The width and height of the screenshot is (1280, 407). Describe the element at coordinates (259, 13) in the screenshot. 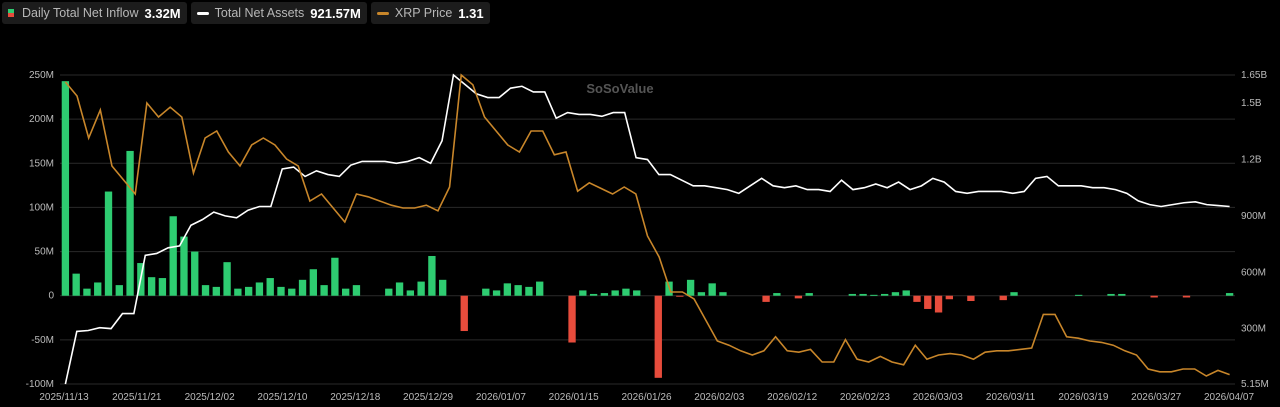

I see `legend-label: Total Net Assets` at that location.